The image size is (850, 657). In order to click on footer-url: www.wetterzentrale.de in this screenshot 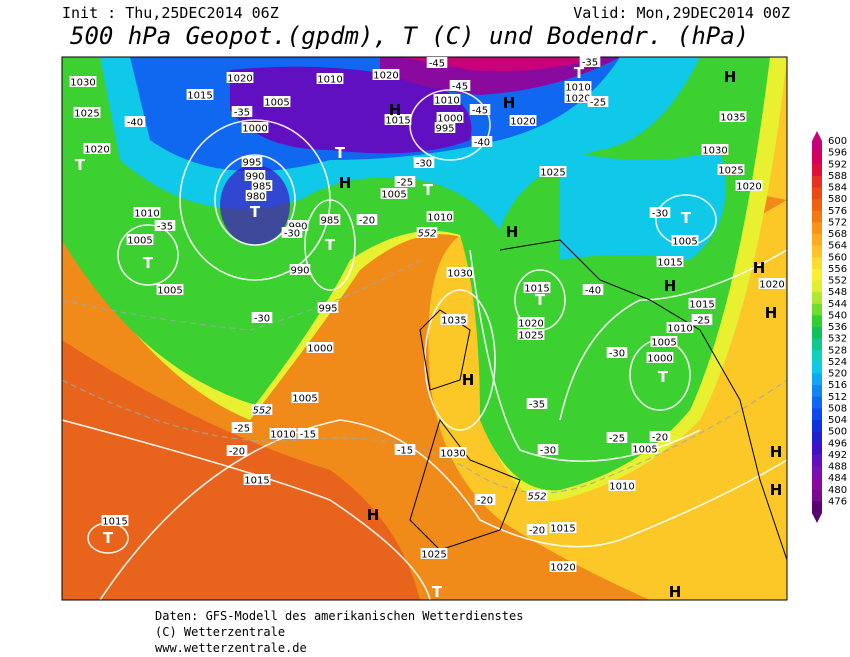, I will do `click(231, 648)`.